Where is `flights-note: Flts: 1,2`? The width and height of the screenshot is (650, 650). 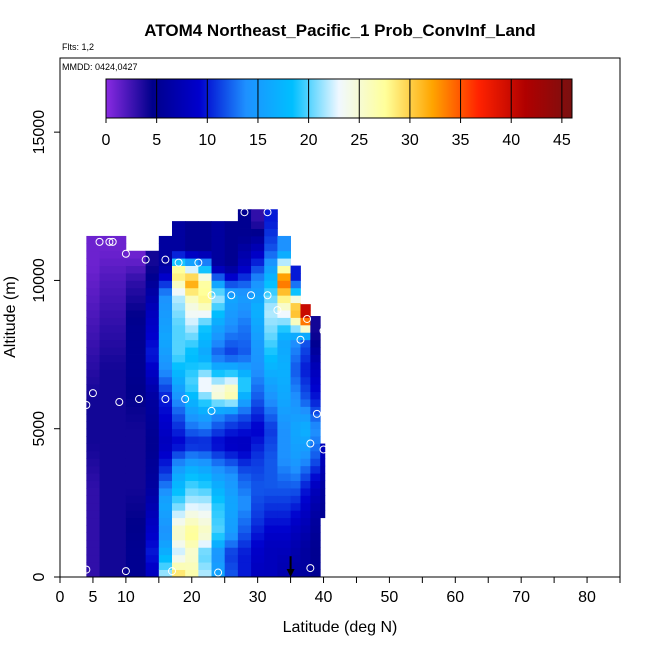
flights-note: Flts: 1,2 is located at coordinates (78, 47).